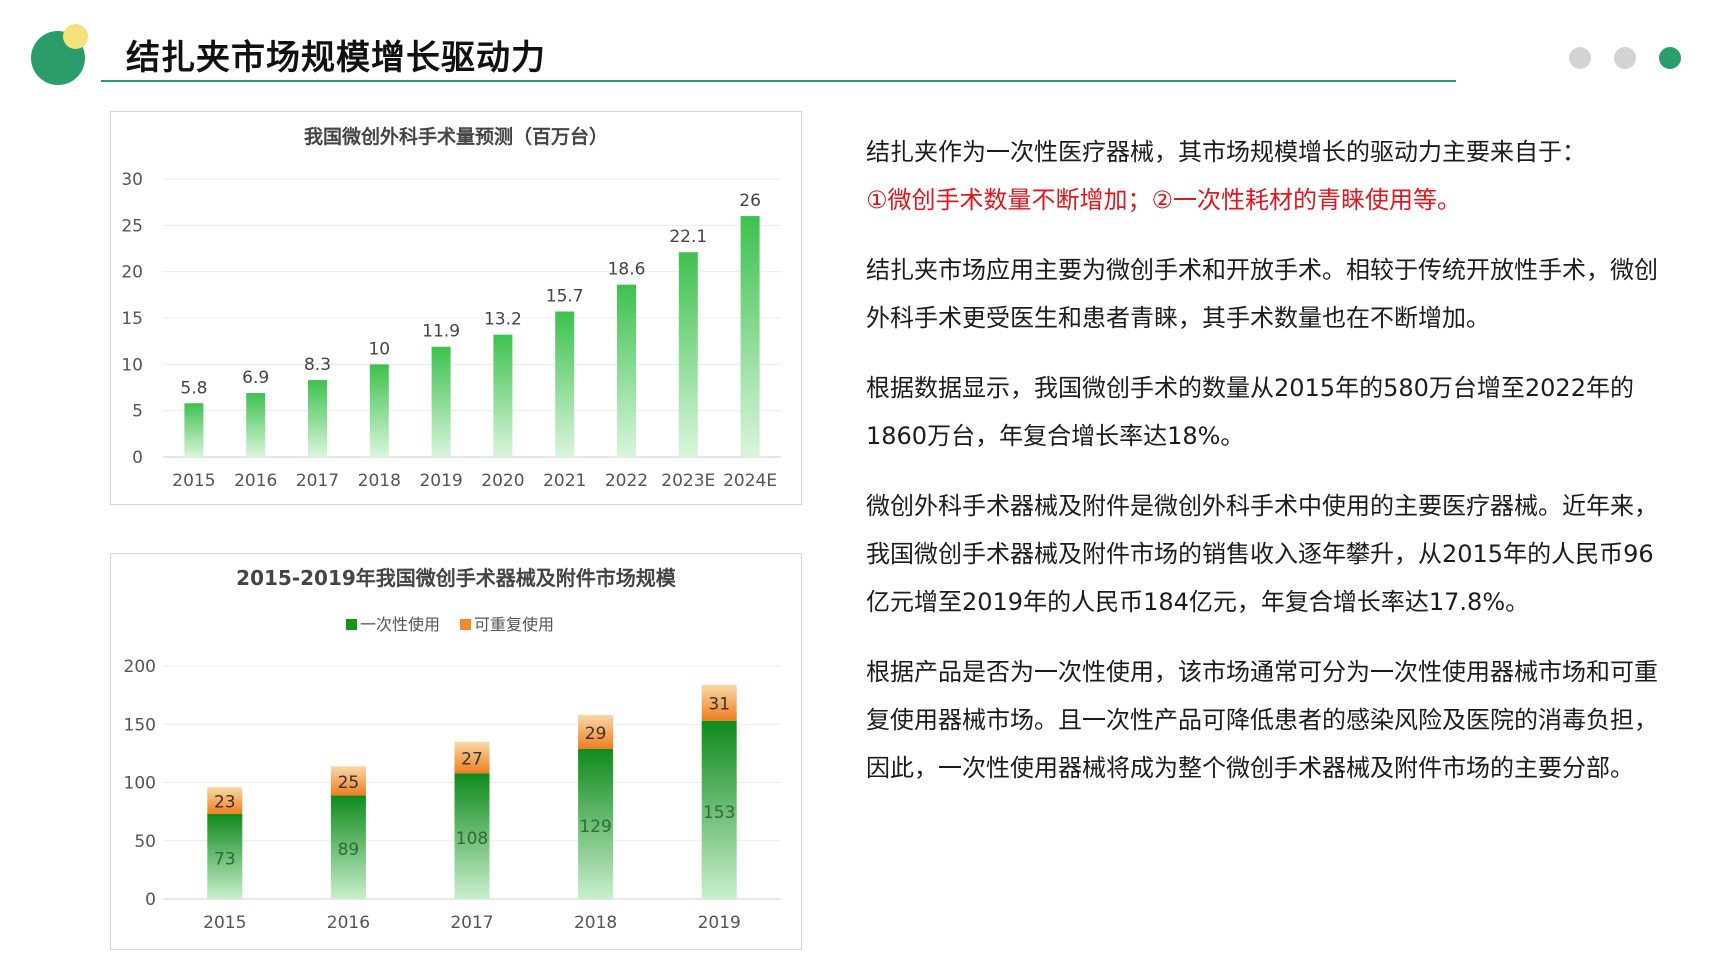 This screenshot has width=1714, height=962. What do you see at coordinates (627, 270) in the screenshot?
I see `chart1-value-label: 18.6` at bounding box center [627, 270].